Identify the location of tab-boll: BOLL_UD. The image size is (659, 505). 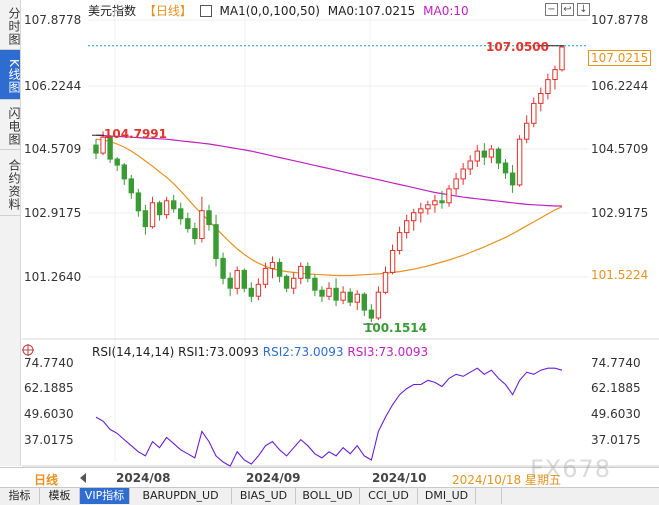
(328, 496).